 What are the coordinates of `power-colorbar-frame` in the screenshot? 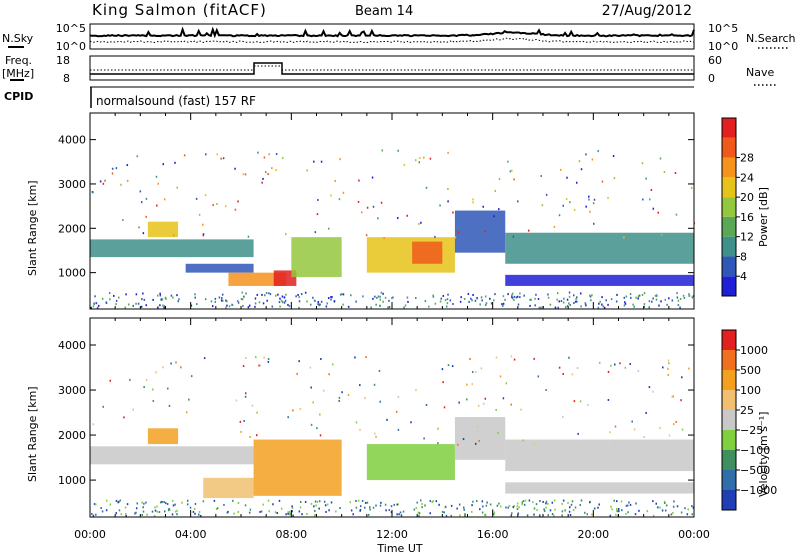 It's located at (729, 207).